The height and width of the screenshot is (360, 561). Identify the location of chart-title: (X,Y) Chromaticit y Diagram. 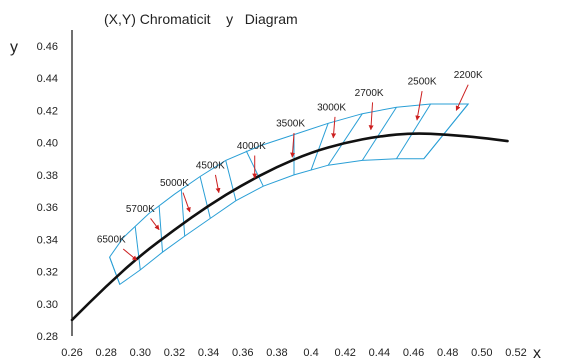
(201, 19).